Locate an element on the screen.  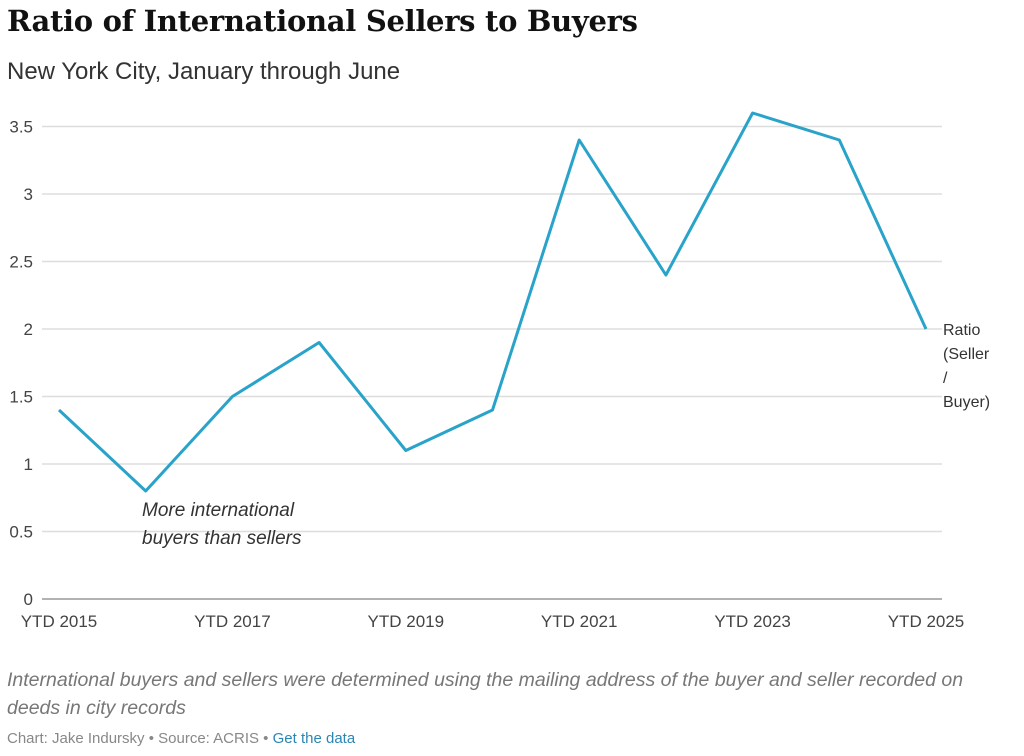
credit-text: Chart: Jake Indursky • Source: ACRIS • is located at coordinates (140, 738).